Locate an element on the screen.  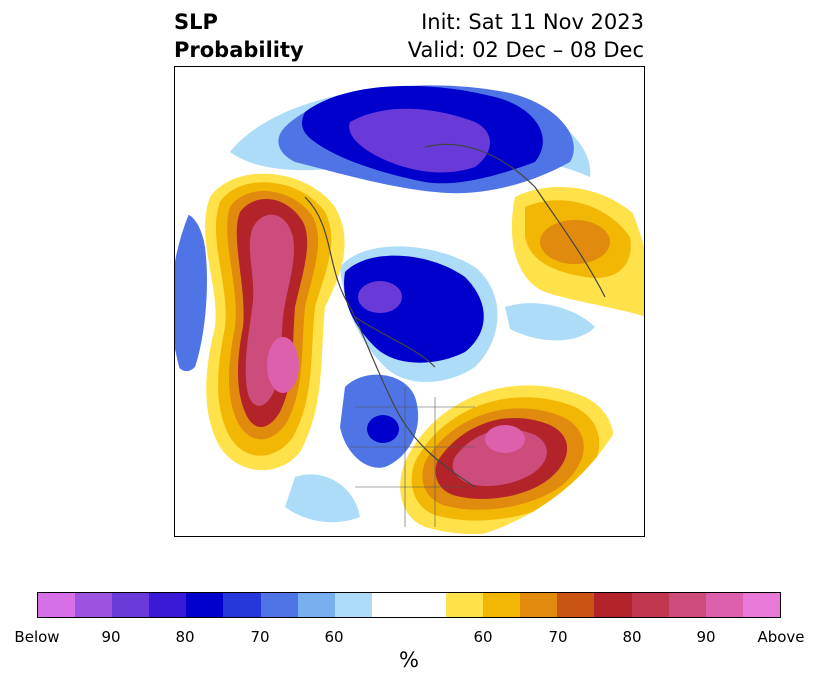
colorbar-unit-label: % is located at coordinates (409, 660).